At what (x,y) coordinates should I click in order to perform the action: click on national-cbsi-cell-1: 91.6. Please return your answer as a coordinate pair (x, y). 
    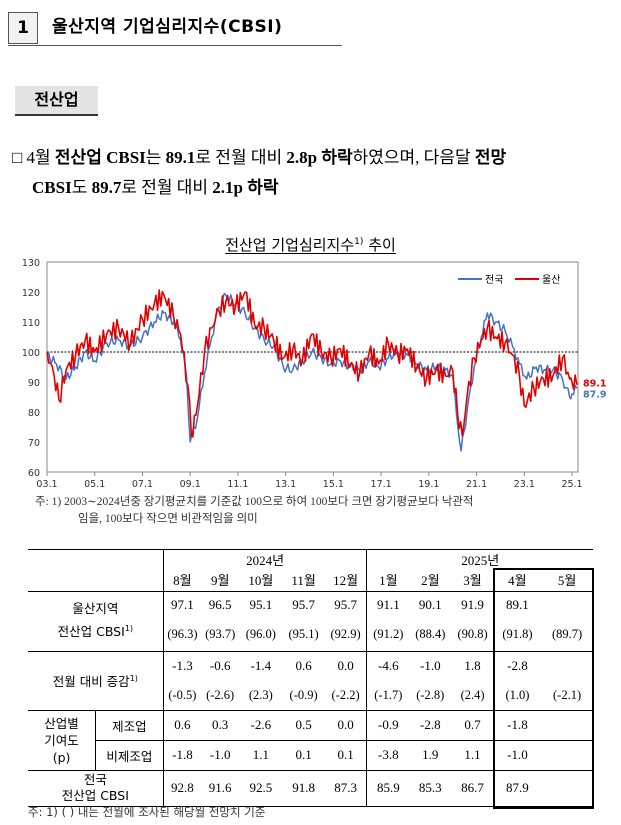
    Looking at the image, I should click on (220, 788).